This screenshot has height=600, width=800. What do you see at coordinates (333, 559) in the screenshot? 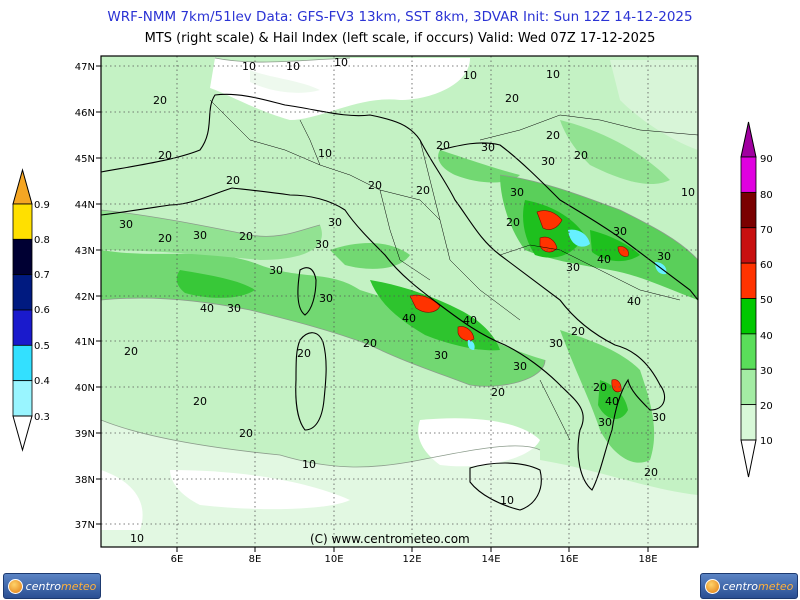
I see `lon-label-10e: 10E` at bounding box center [333, 559].